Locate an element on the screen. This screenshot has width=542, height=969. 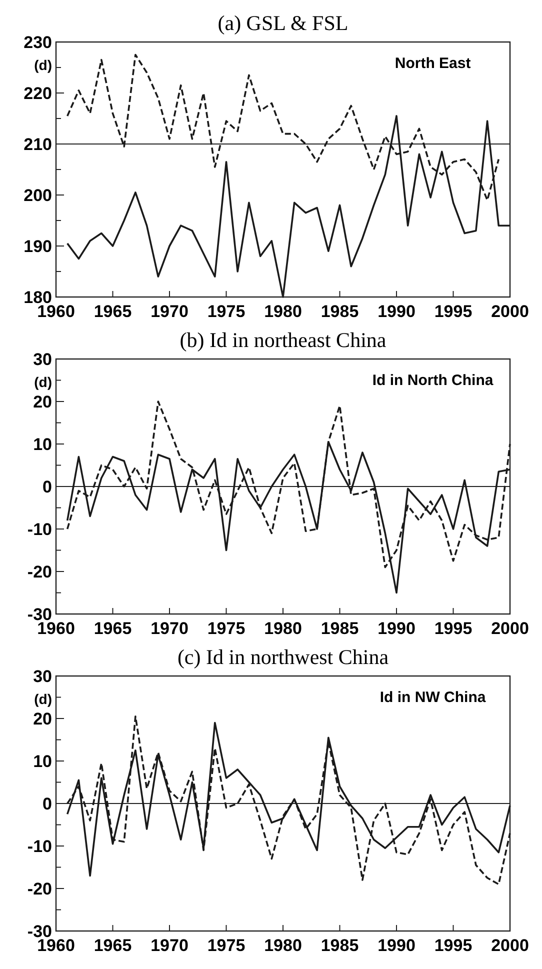
chart-title: (a) GSL & FSL is located at coordinates (283, 23).